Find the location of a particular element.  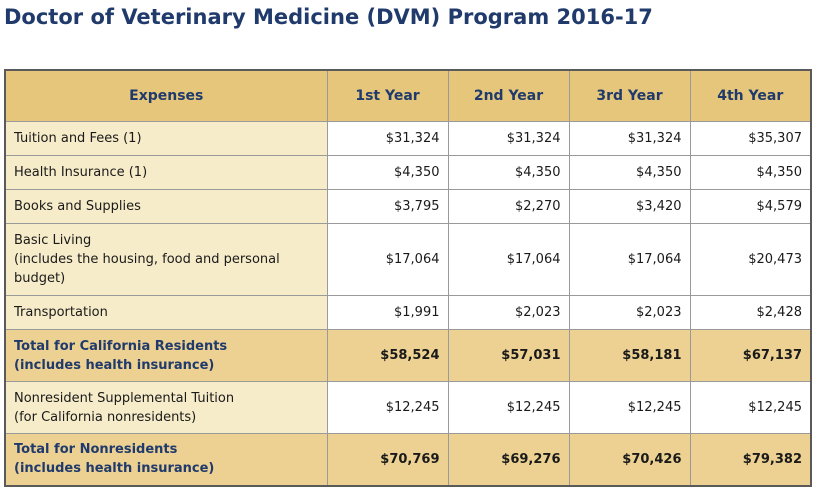

cell-1st-year: $17,064 is located at coordinates (387, 259).